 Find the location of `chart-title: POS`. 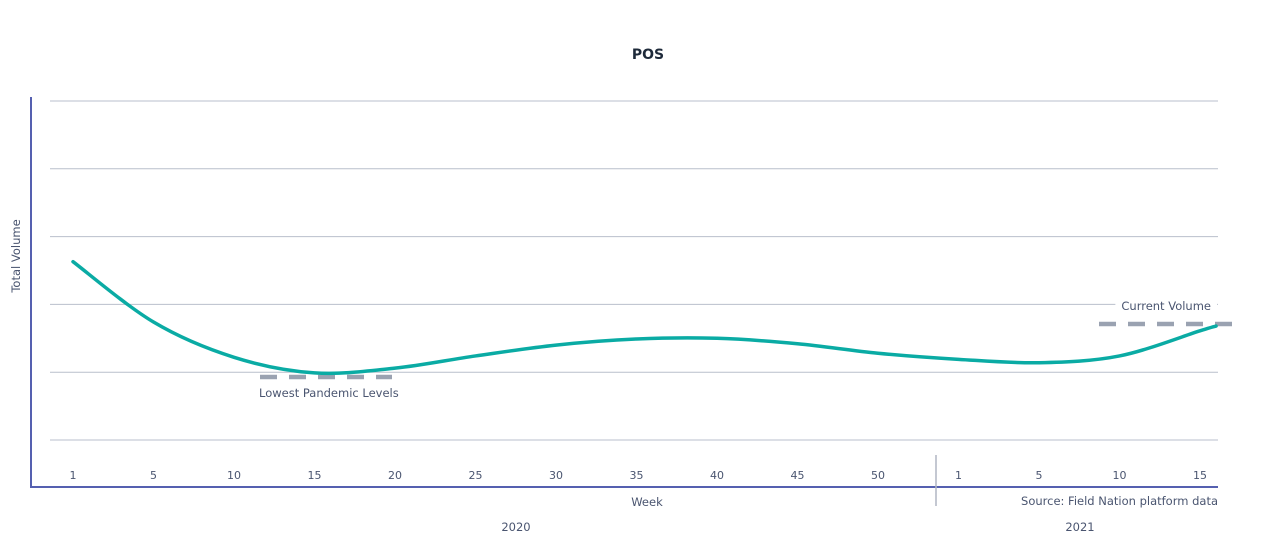

chart-title: POS is located at coordinates (648, 55).